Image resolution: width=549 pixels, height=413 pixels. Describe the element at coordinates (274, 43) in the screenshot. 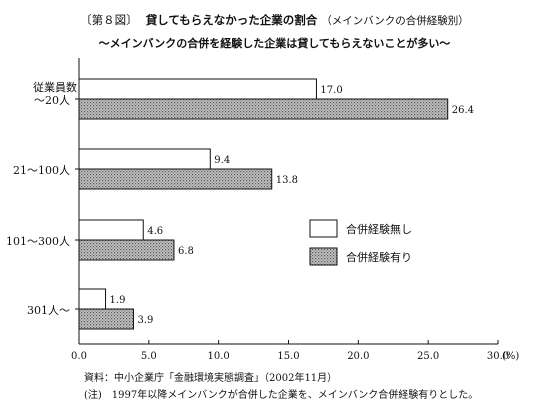

I see `chart-subtitle: ～メインバンクの合併を経験した企業は貸してもらえないことが多い～` at that location.